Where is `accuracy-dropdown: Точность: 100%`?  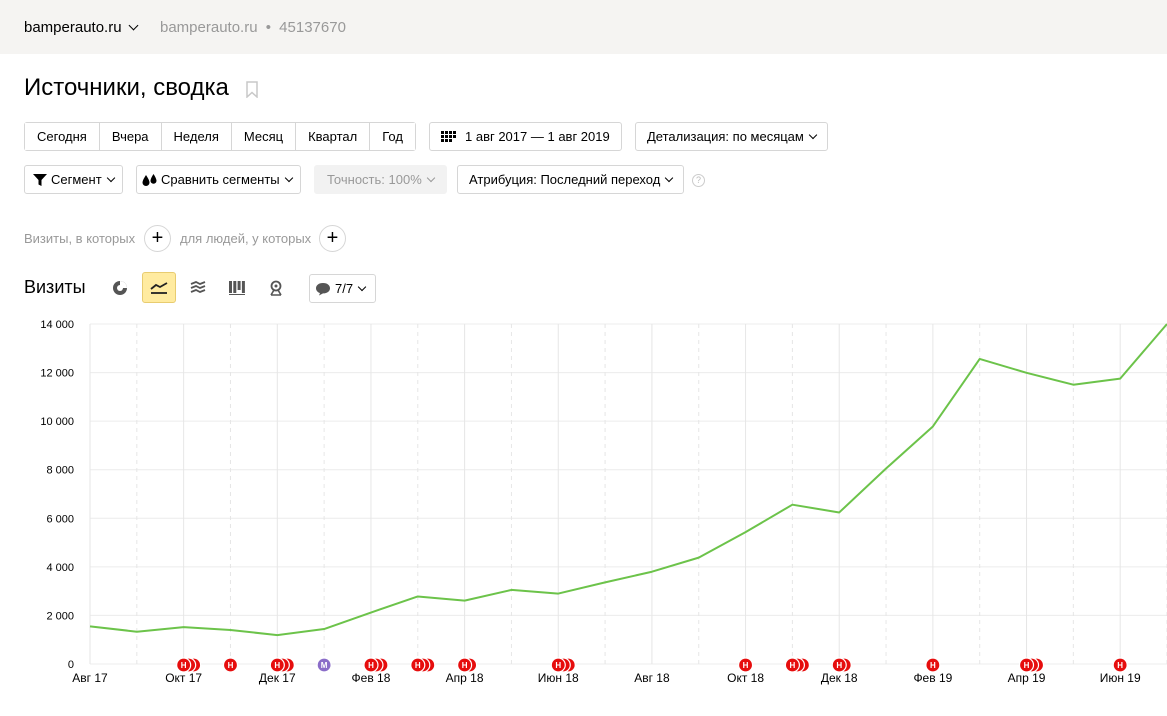 accuracy-dropdown: Точность: 100% is located at coordinates (380, 179).